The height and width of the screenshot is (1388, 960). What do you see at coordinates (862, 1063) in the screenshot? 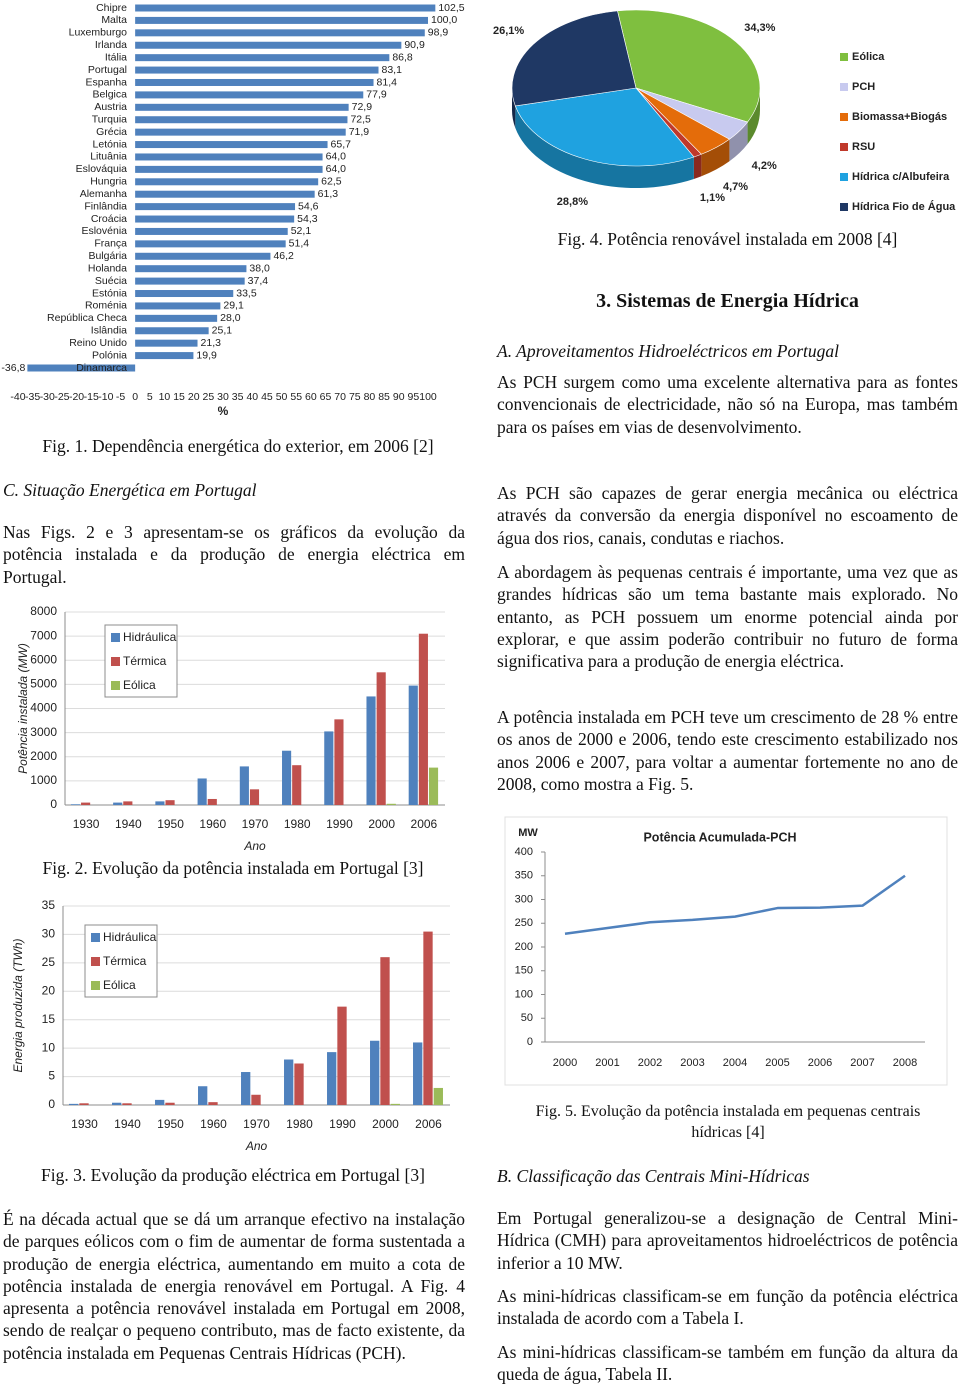
I see `x-tick-label: 2007` at bounding box center [862, 1063].